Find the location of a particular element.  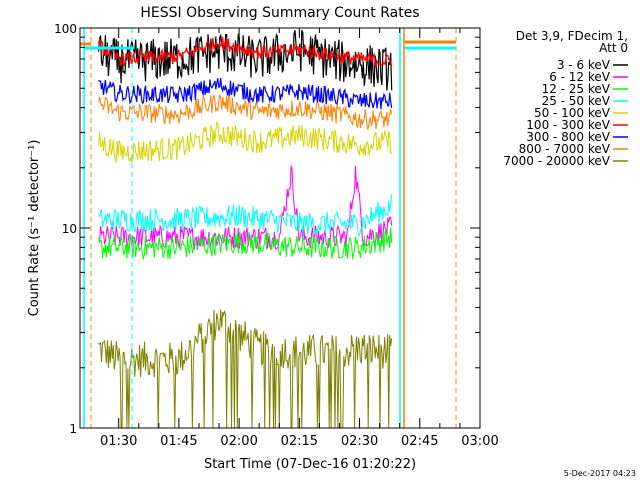

x-tick-label: 02:00 is located at coordinates (238, 441).